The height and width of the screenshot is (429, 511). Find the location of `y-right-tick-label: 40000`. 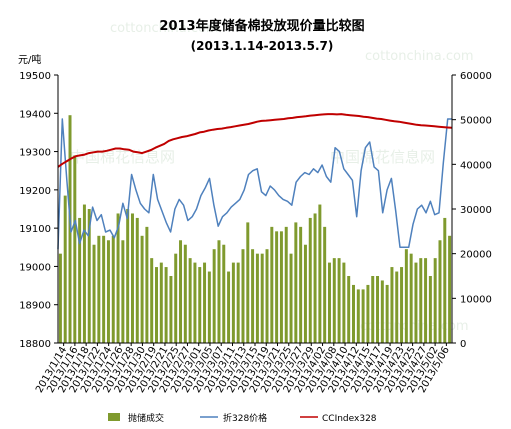

y-right-tick-label: 40000 is located at coordinates (476, 165).